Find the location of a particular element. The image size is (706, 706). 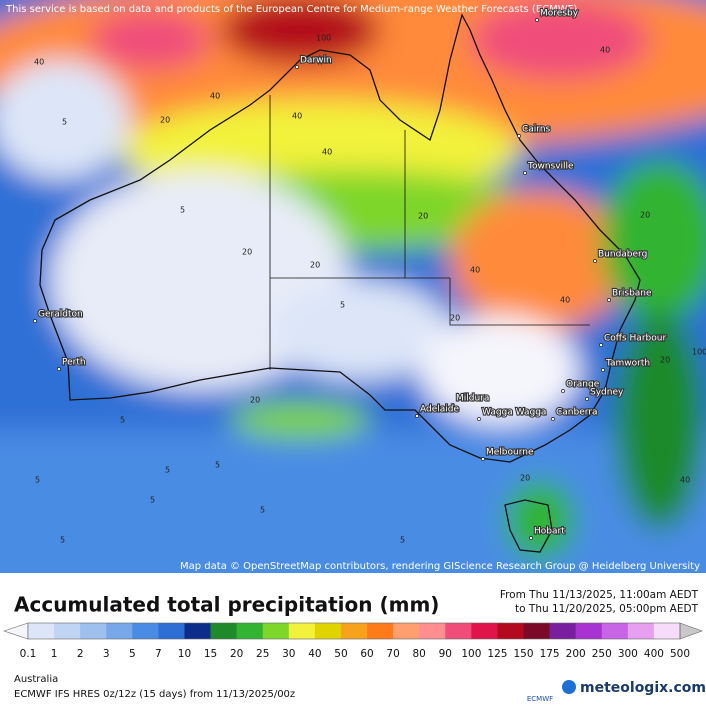

colorbar-label: 80 is located at coordinates (419, 654).